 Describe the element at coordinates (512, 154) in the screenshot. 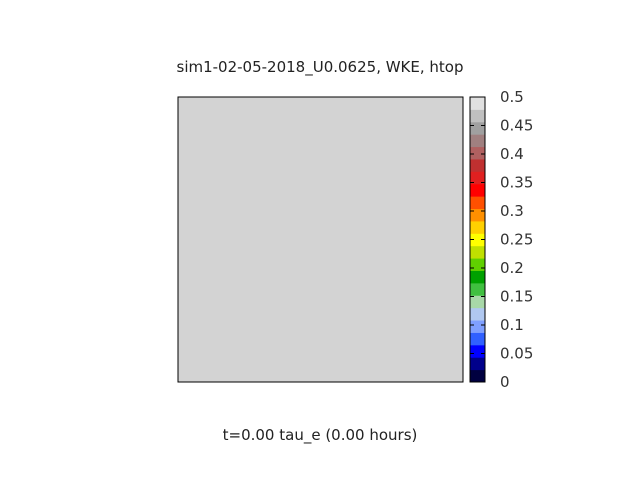

I see `colorbar-tick-label: 0.4` at that location.